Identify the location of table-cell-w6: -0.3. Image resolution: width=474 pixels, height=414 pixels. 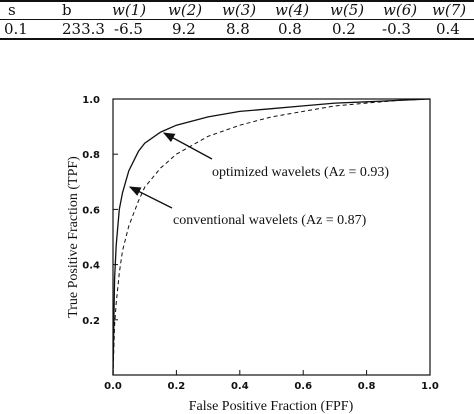
(396, 29).